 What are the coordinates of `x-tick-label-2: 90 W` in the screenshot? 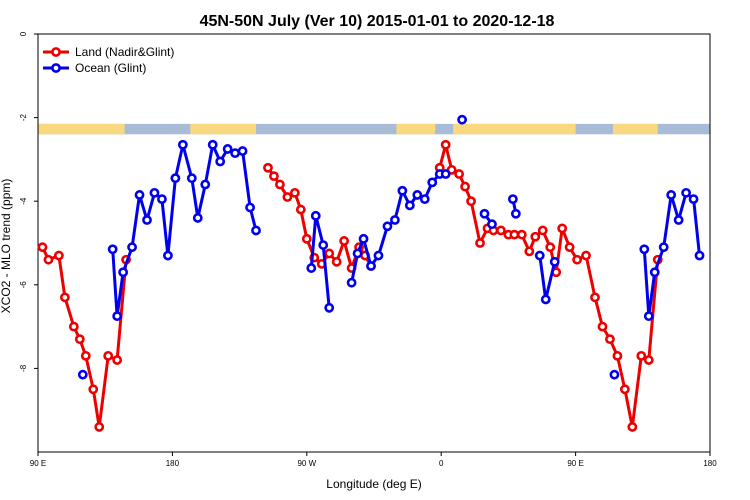 It's located at (306, 463).